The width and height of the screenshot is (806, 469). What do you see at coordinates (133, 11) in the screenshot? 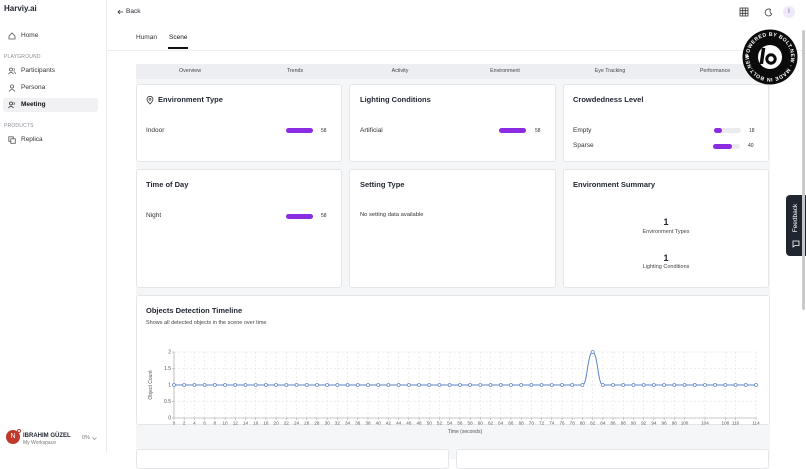
I see `back-button: Back` at bounding box center [133, 11].